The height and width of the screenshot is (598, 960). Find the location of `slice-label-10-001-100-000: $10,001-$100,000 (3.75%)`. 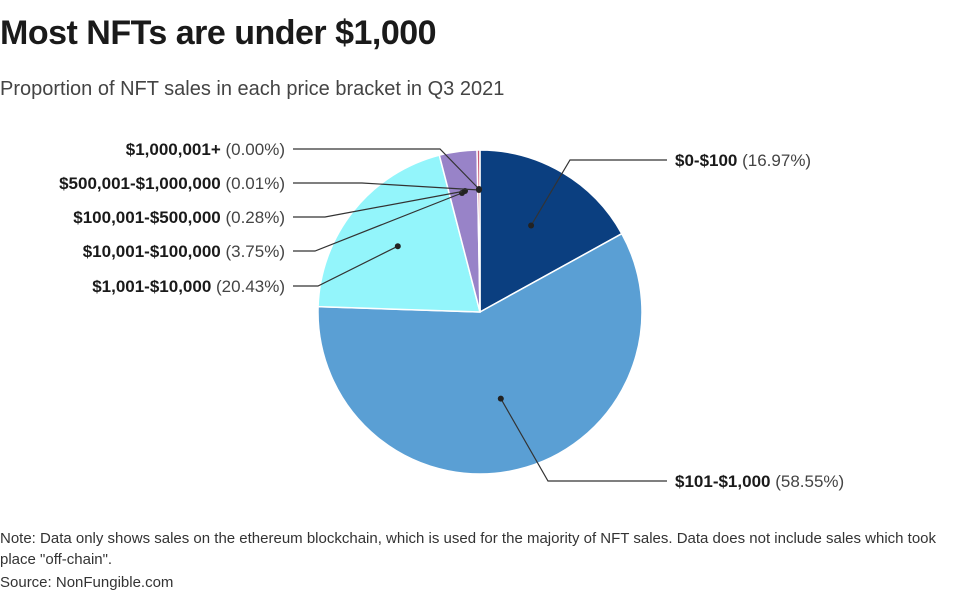

slice-label-10-001-100-000: $10,001-$100,000 (3.75%) is located at coordinates (184, 251).